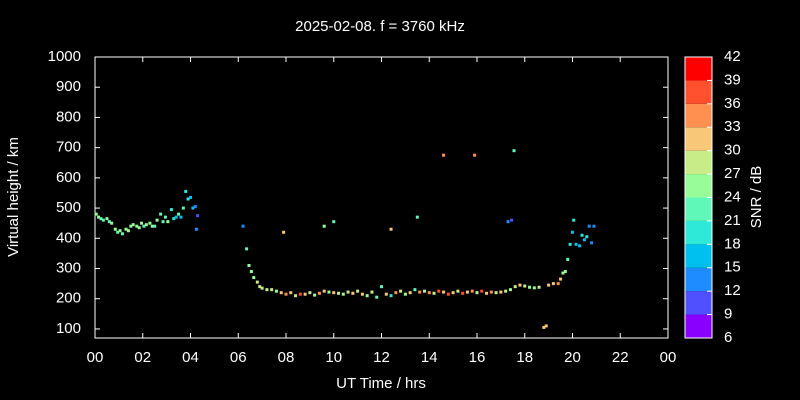 The height and width of the screenshot is (400, 800). What do you see at coordinates (286, 357) in the screenshot?
I see `x-tick-label: 08` at bounding box center [286, 357].